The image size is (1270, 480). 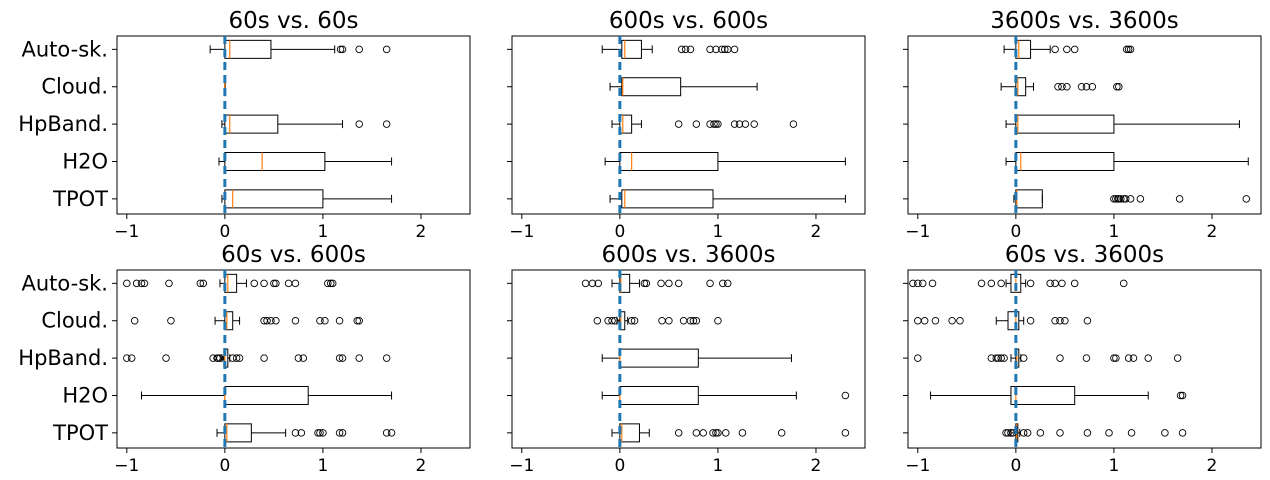 I want to click on panel-5: 600s vs. 3600s −1 0 1 2, so click(x=686, y=359).